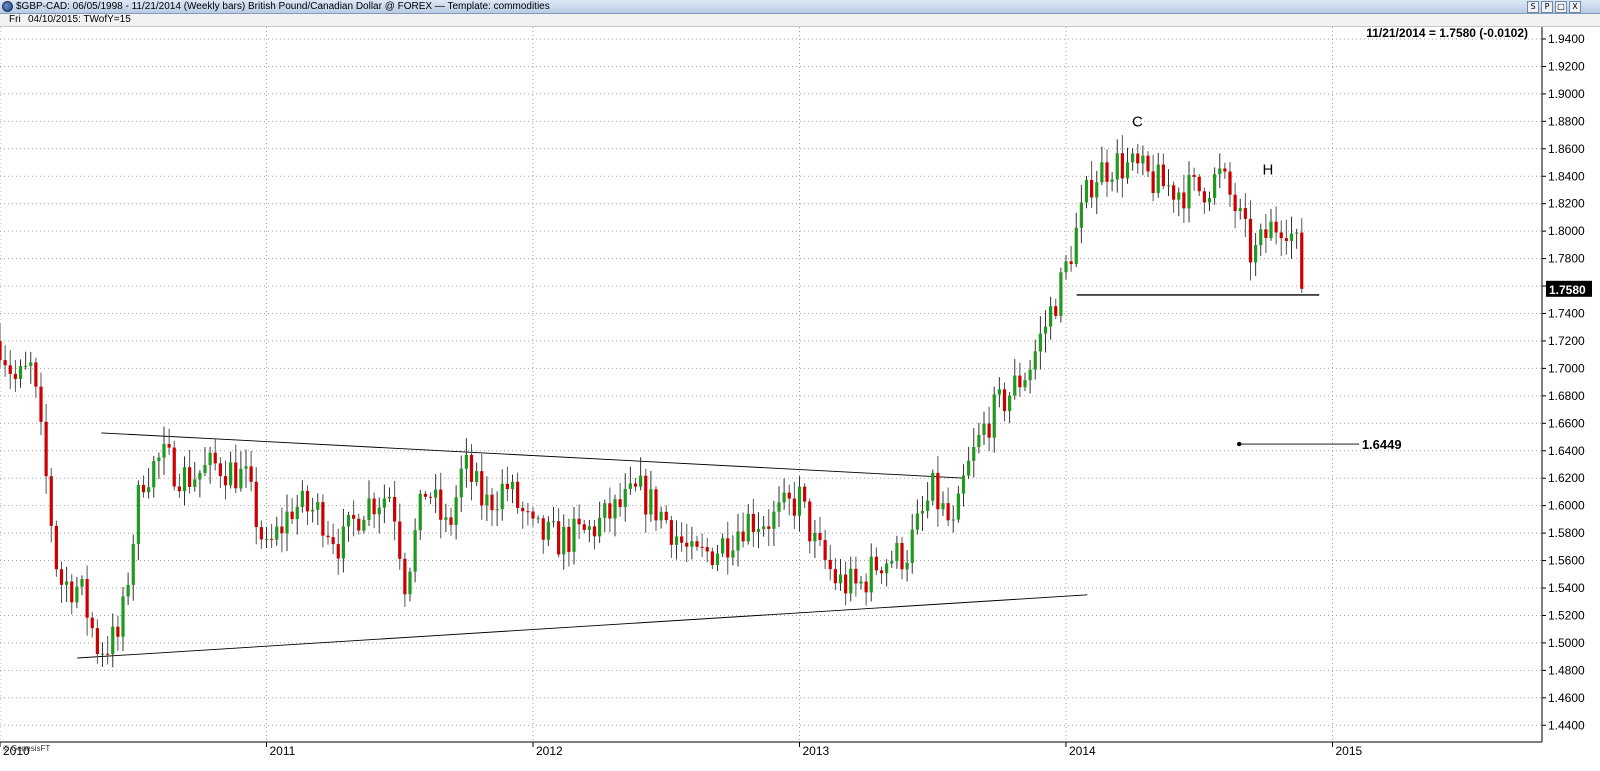  I want to click on trendline-lower, so click(582, 626).